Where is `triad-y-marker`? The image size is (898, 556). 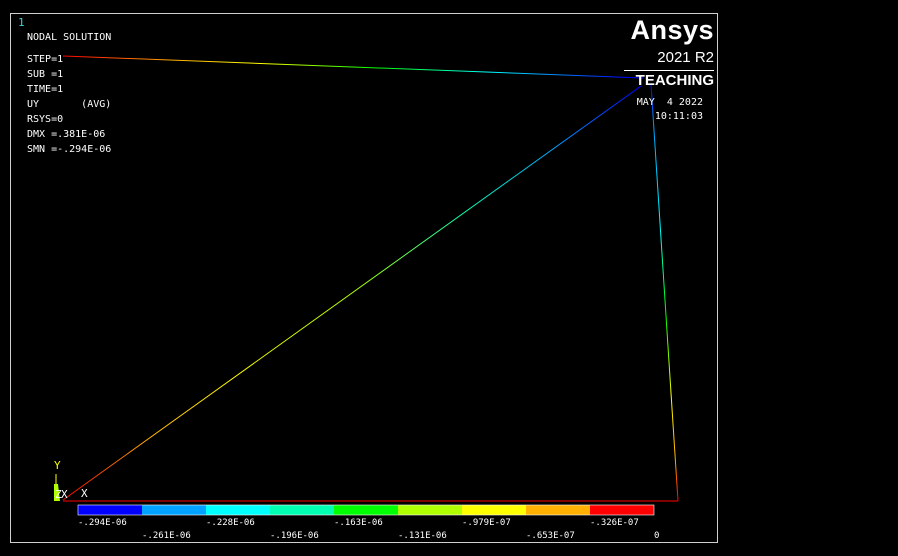
triad-y-marker is located at coordinates (57, 492).